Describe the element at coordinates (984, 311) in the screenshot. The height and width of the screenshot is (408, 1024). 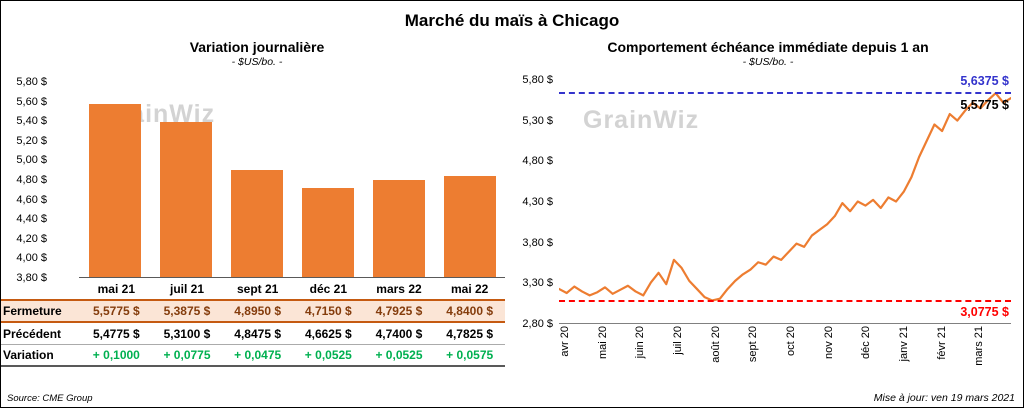
I see `low-value-label: 3,0775 $` at that location.